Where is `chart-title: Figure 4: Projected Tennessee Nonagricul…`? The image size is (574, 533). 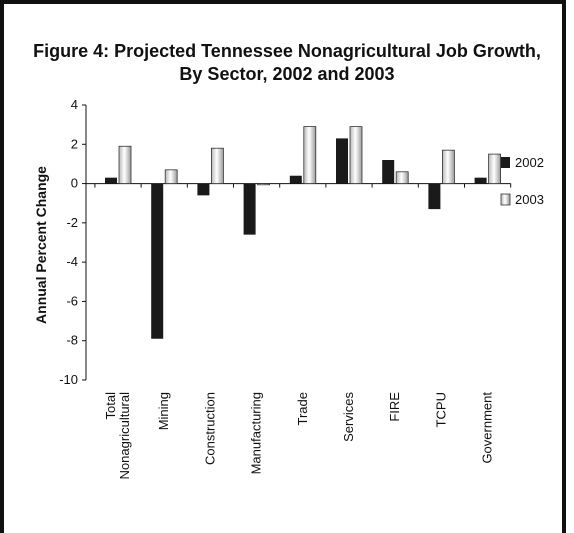
chart-title: Figure 4: Projected Tennessee Nonagricul… is located at coordinates (287, 63).